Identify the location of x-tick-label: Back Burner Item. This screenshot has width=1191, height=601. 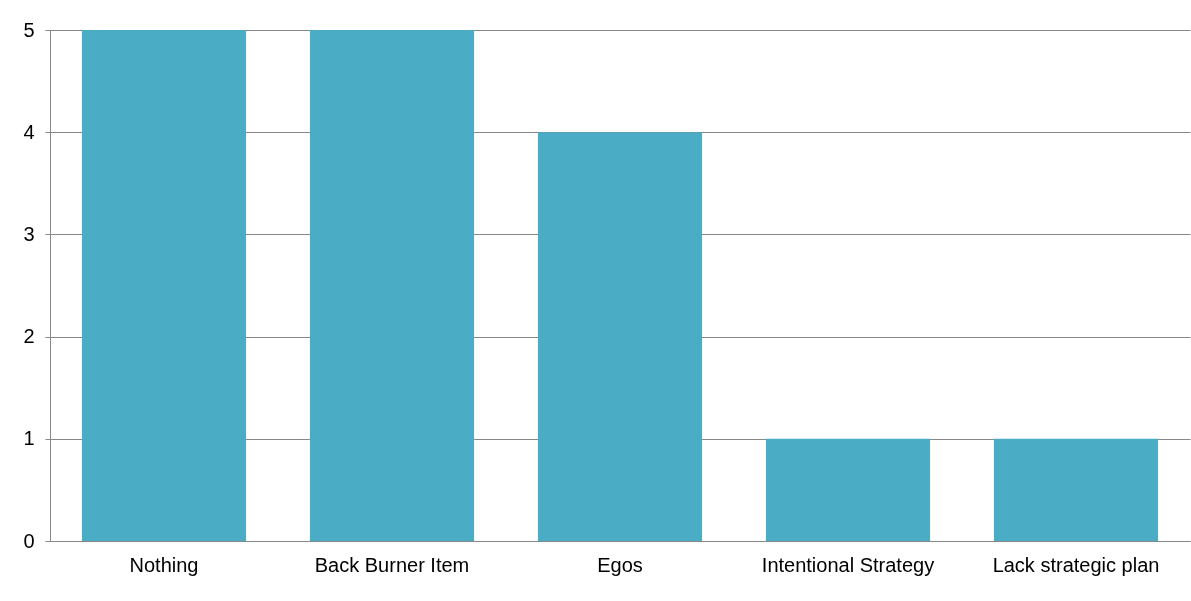
(392, 564).